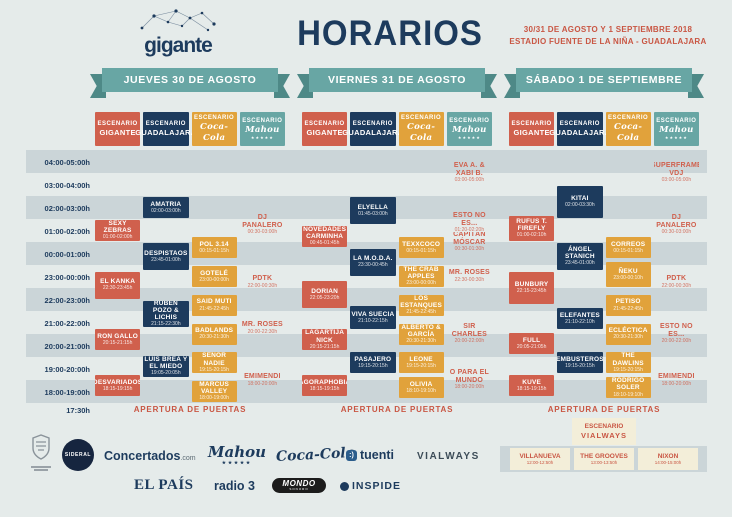  What do you see at coordinates (604, 435) in the screenshot?
I see `stage-header-name: VIALWAYS` at bounding box center [604, 435].